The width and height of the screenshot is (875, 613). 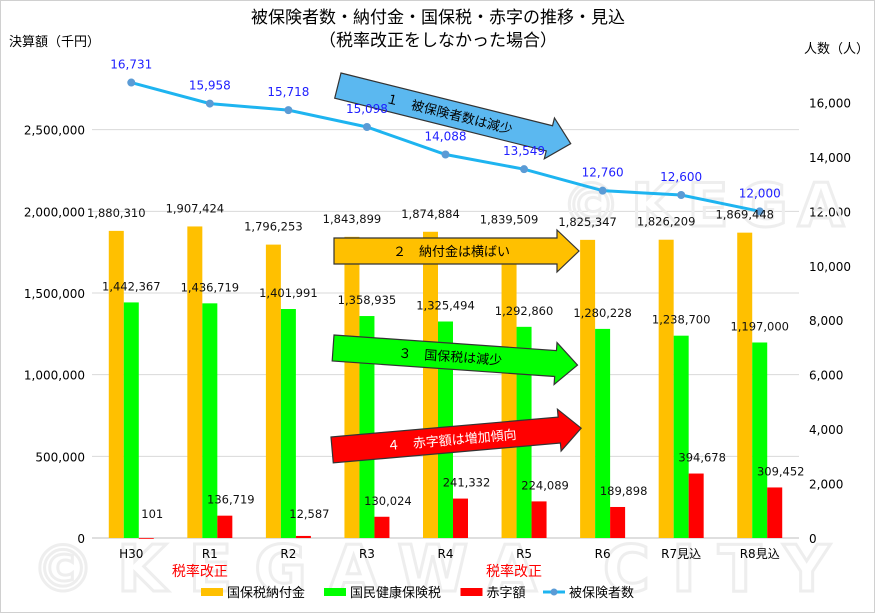 I want to click on left-tick-label: 0, so click(x=81, y=539).